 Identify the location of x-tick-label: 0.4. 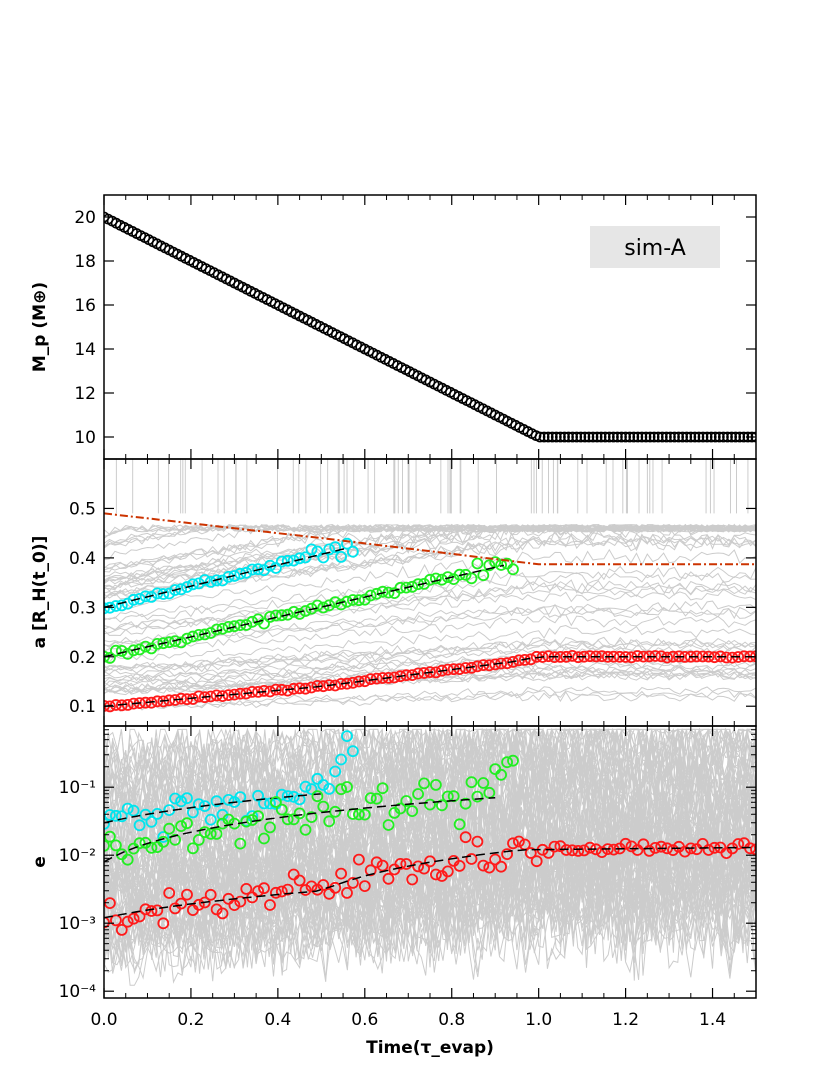
(277, 1020).